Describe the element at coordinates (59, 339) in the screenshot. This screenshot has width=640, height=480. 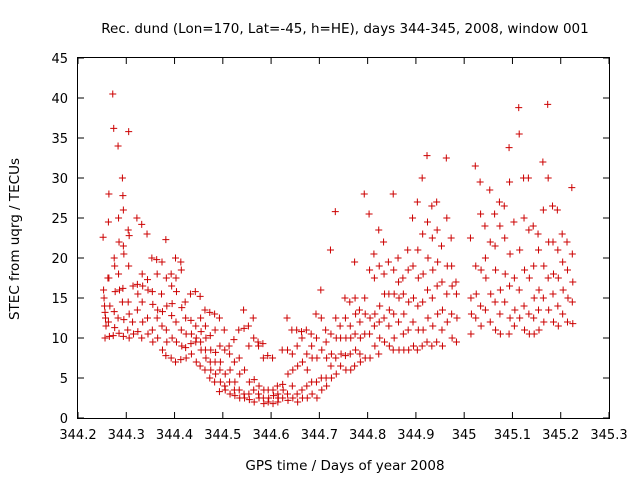
I see `y-tick-label: 10` at that location.